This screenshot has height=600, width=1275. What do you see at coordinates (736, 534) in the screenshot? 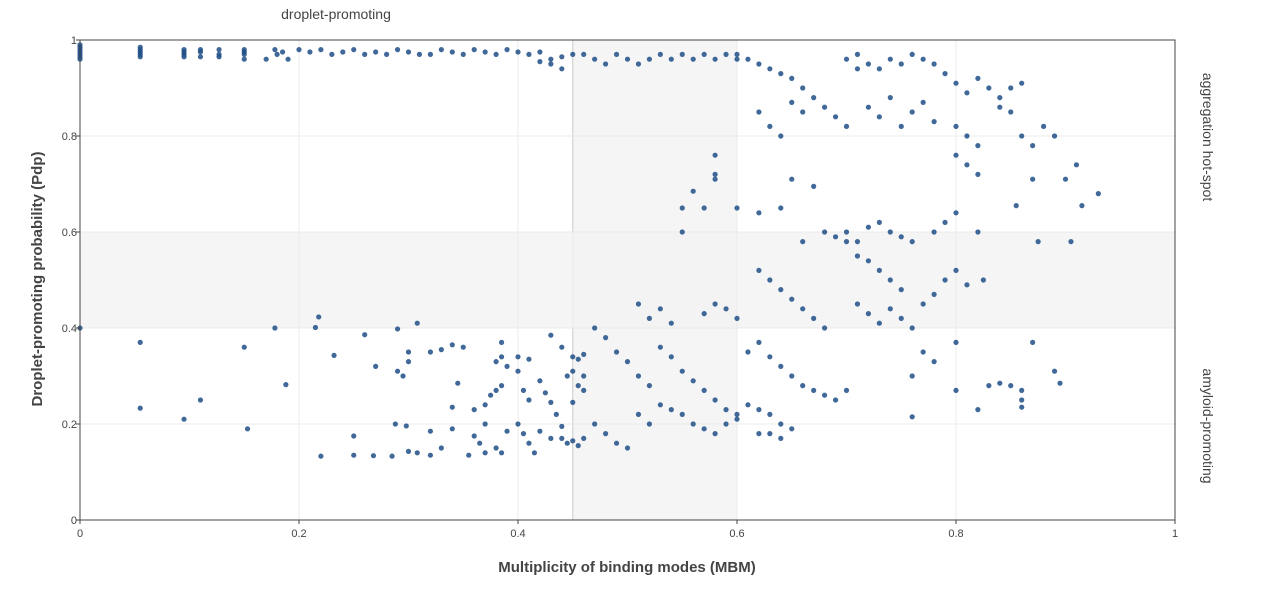
I see `x-tick-label: 0.6` at bounding box center [736, 534].